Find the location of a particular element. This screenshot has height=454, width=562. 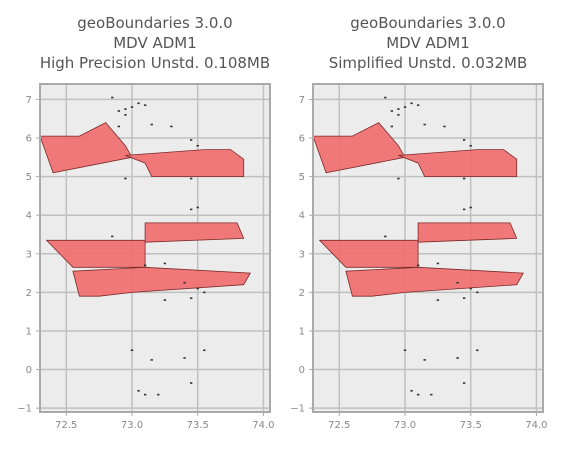

x-tick-label: 73.5 is located at coordinates (471, 425).